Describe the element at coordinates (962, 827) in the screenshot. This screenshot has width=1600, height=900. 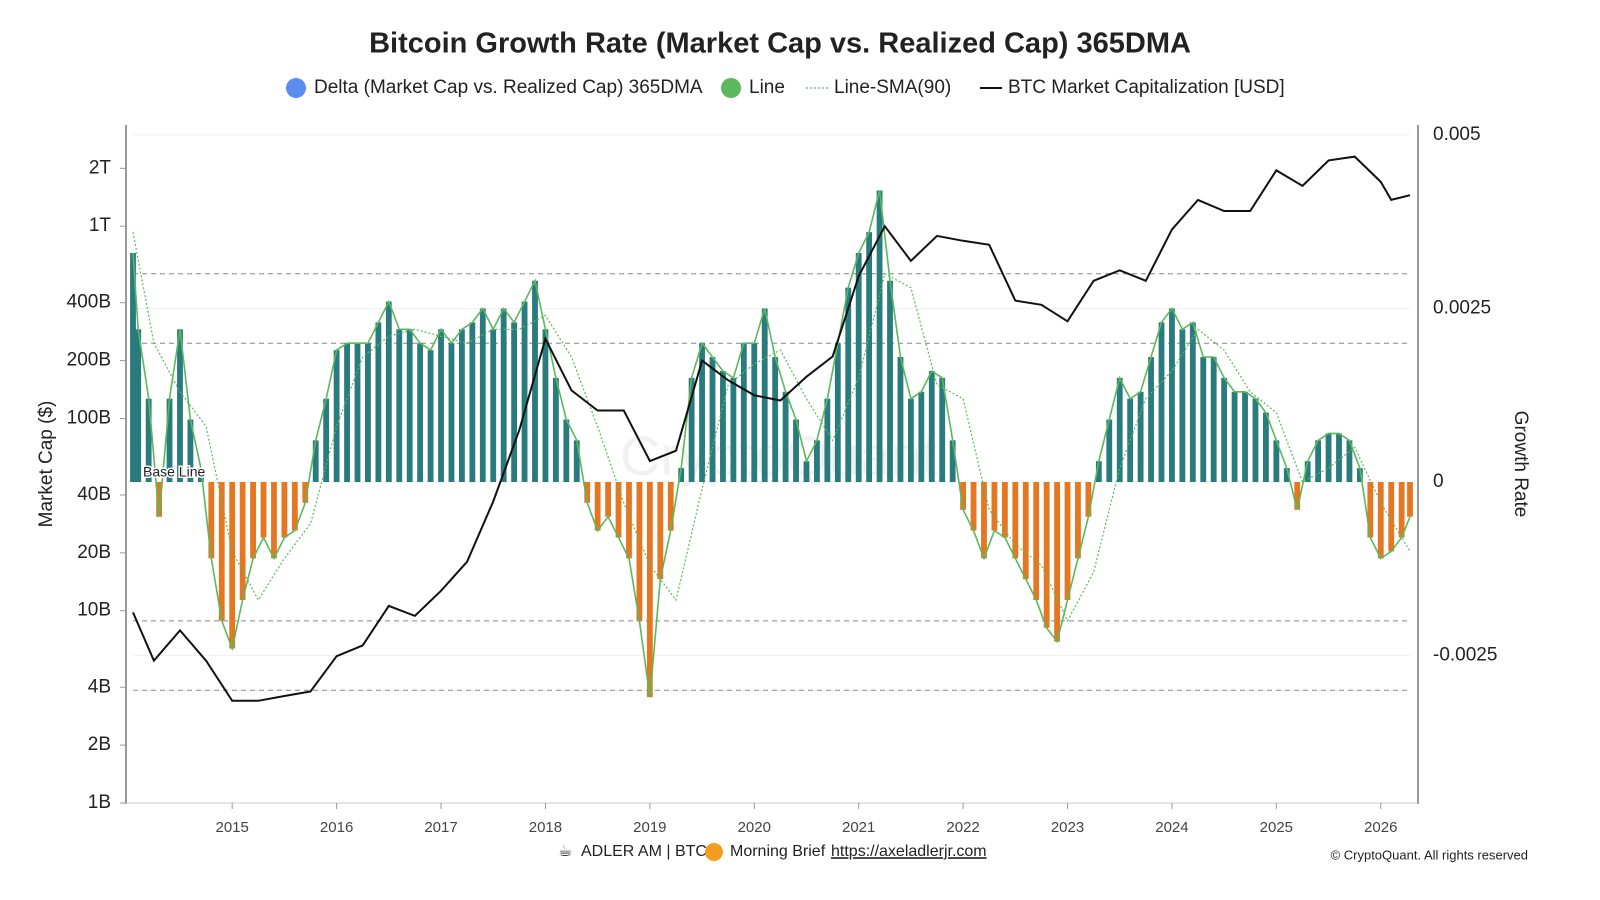
I see `x-tick-label: 2022` at that location.